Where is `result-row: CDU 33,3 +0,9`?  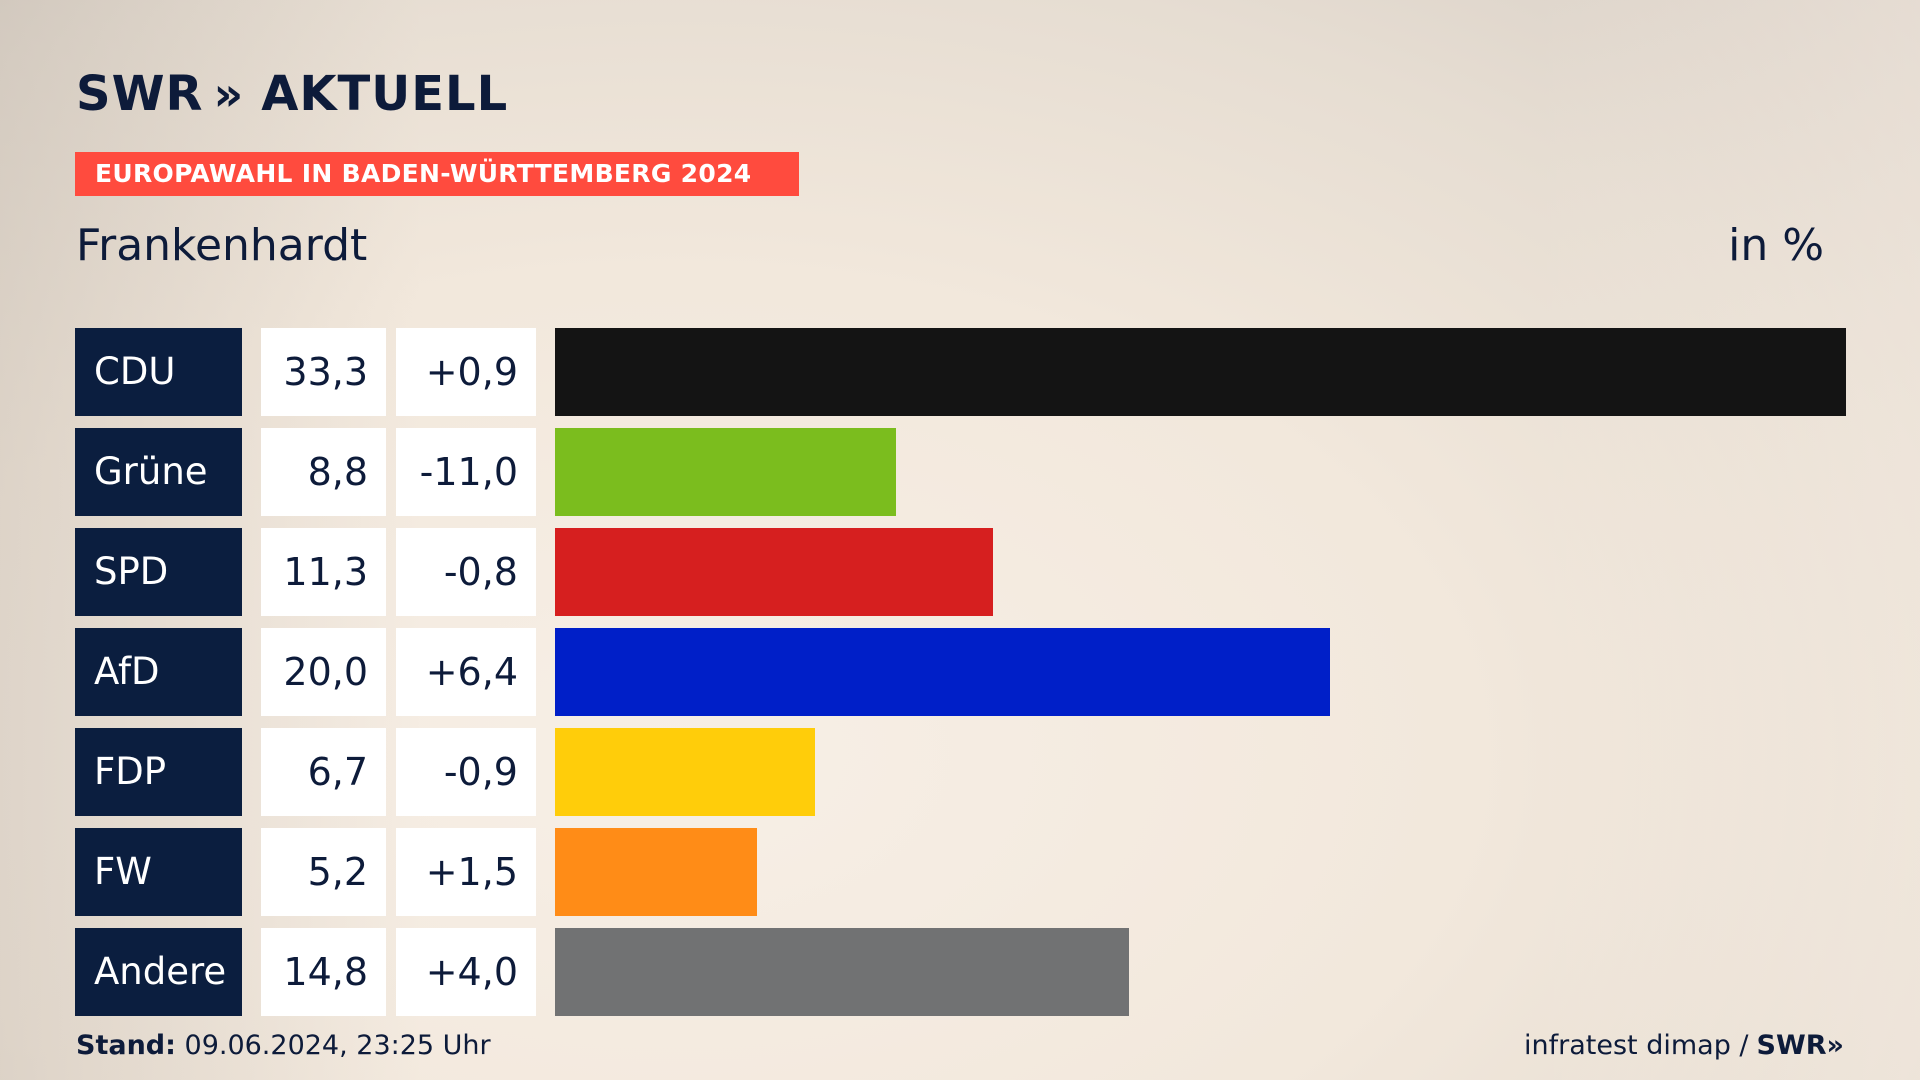 result-row: CDU 33,3 +0,9 is located at coordinates (960, 372).